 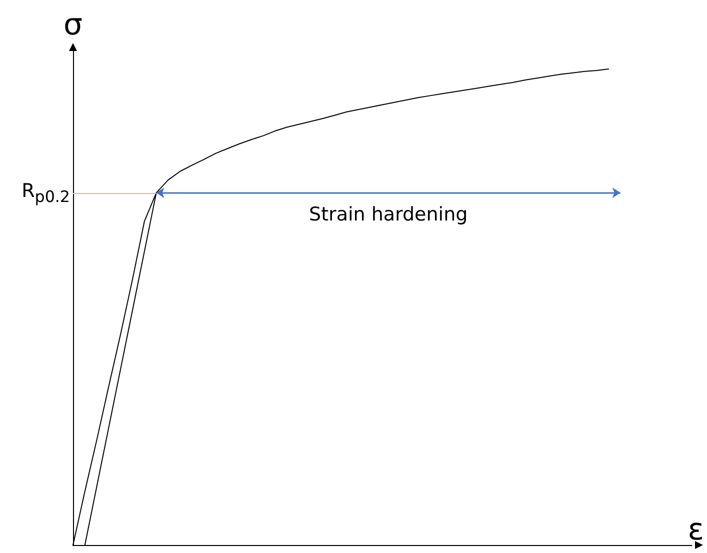 I want to click on ref-line-label: R$_{p0.2}$, so click(x=46, y=193).